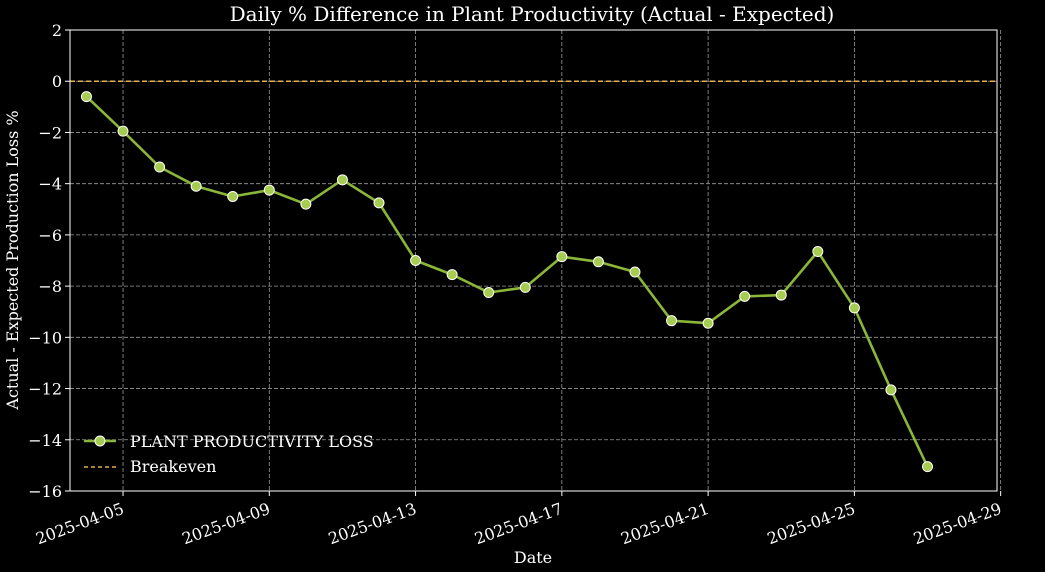 The image size is (1045, 572). Describe the element at coordinates (50, 184) in the screenshot. I see `y-tick-label: −4` at that location.